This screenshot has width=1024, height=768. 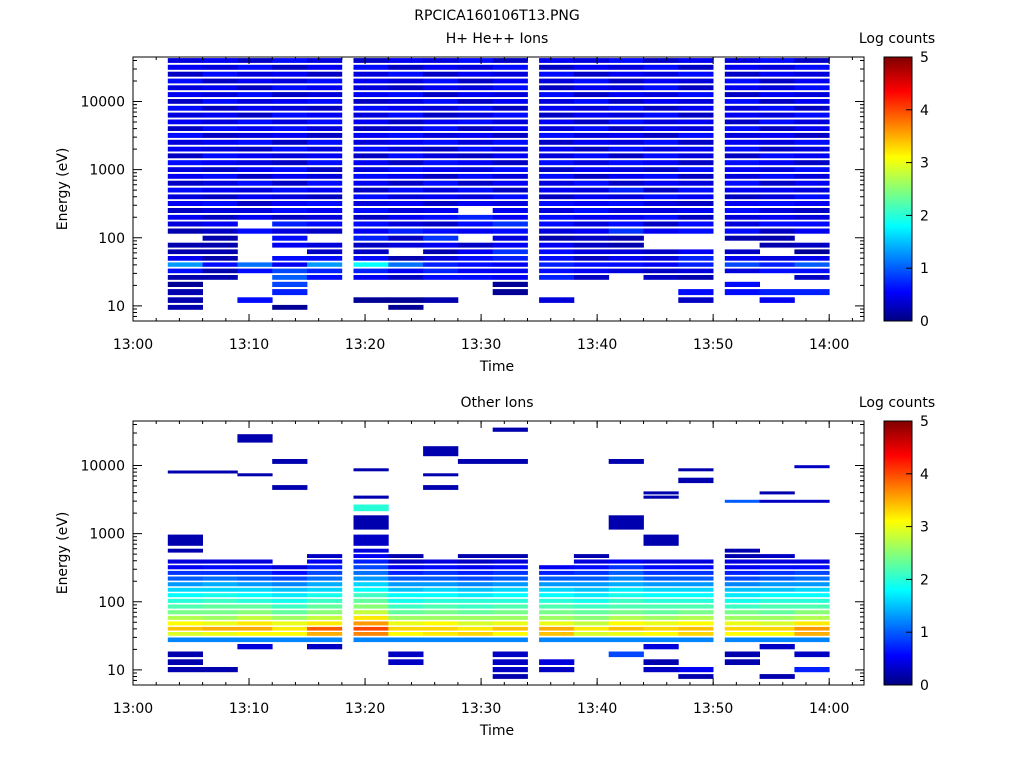 I want to click on x-tick-label: 14:00, so click(x=829, y=345).